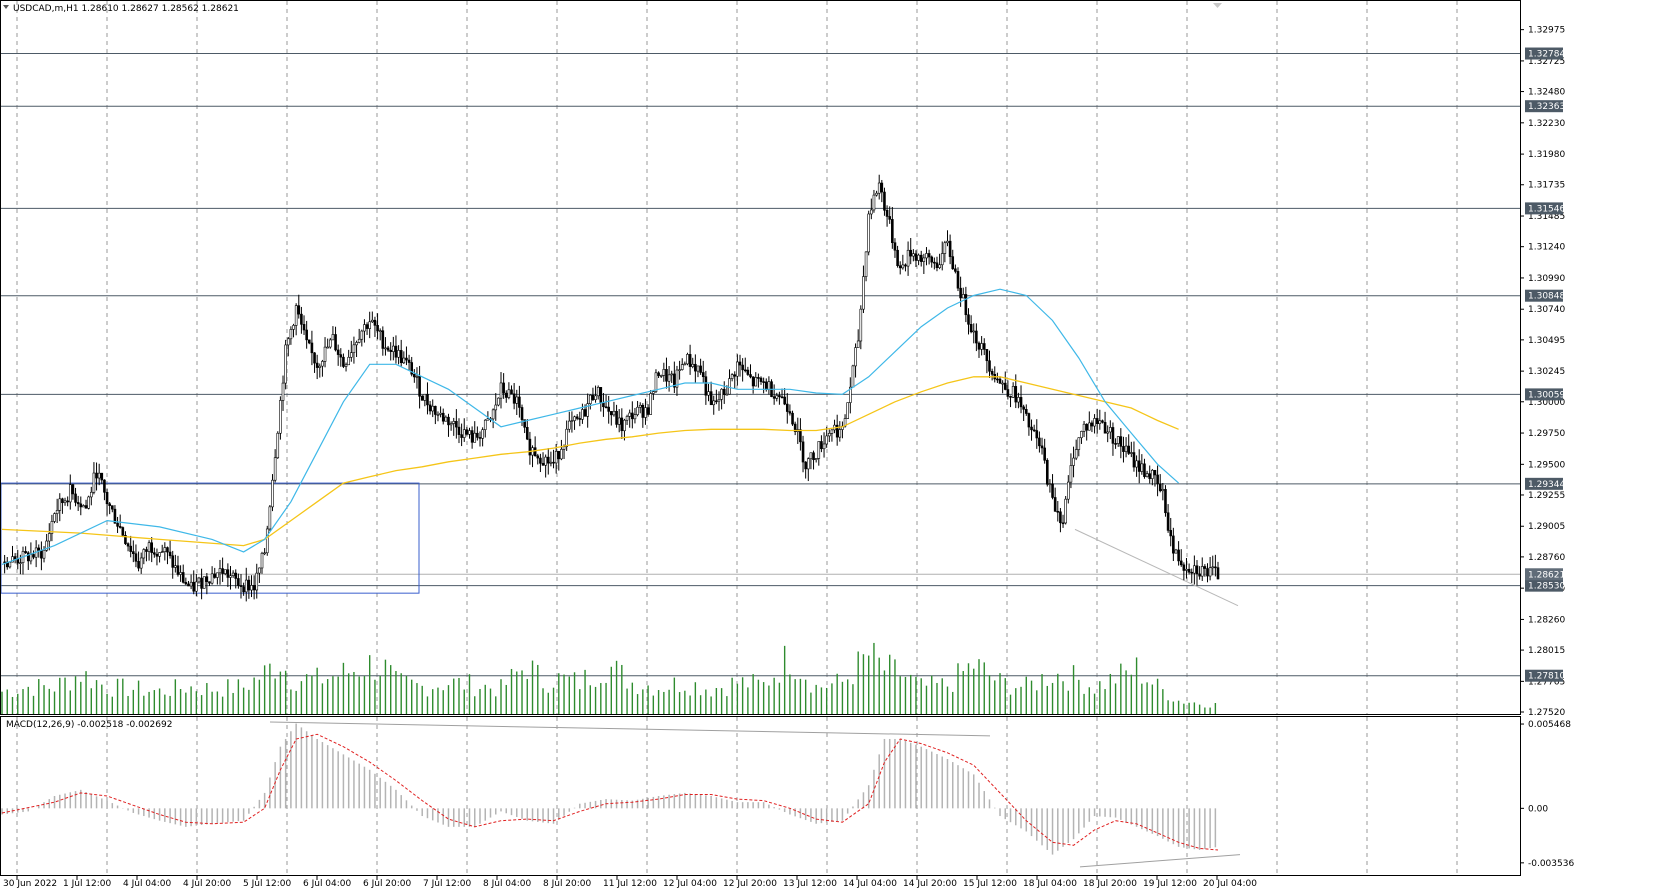 The width and height of the screenshot is (1668, 889). What do you see at coordinates (1230, 884) in the screenshot?
I see `time-tick-label: 20 Jul 04:00` at bounding box center [1230, 884].